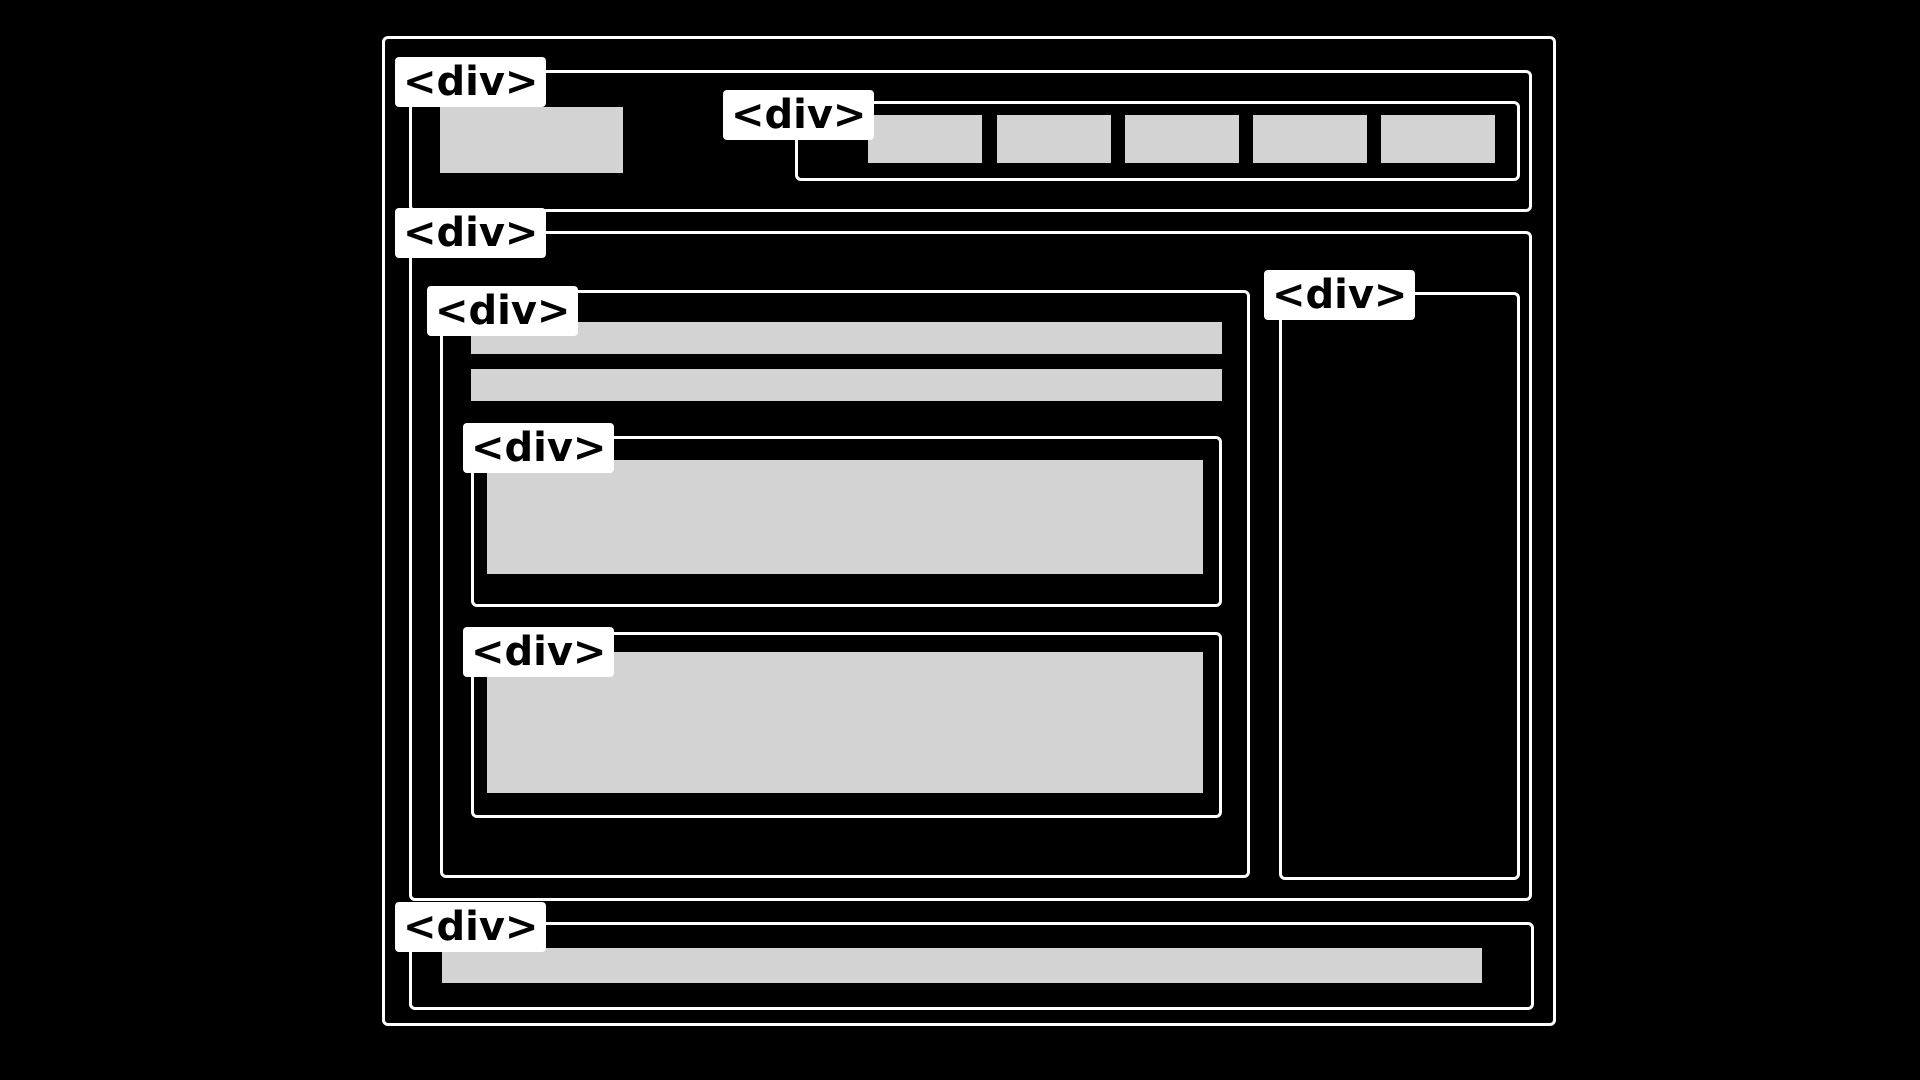 Image resolution: width=1920 pixels, height=1080 pixels. I want to click on section-one-box, so click(846, 521).